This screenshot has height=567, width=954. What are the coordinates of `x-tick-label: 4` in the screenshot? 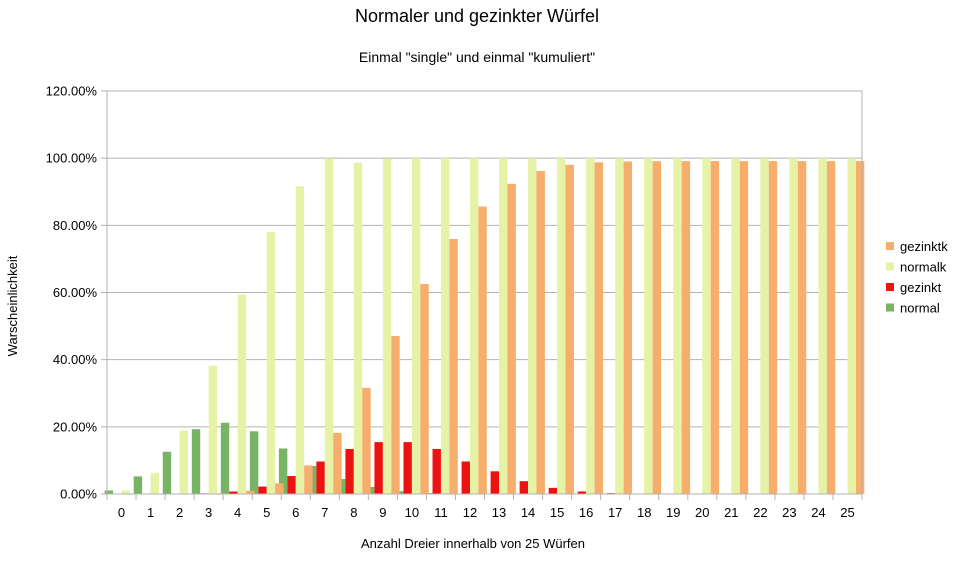 It's located at (237, 512).